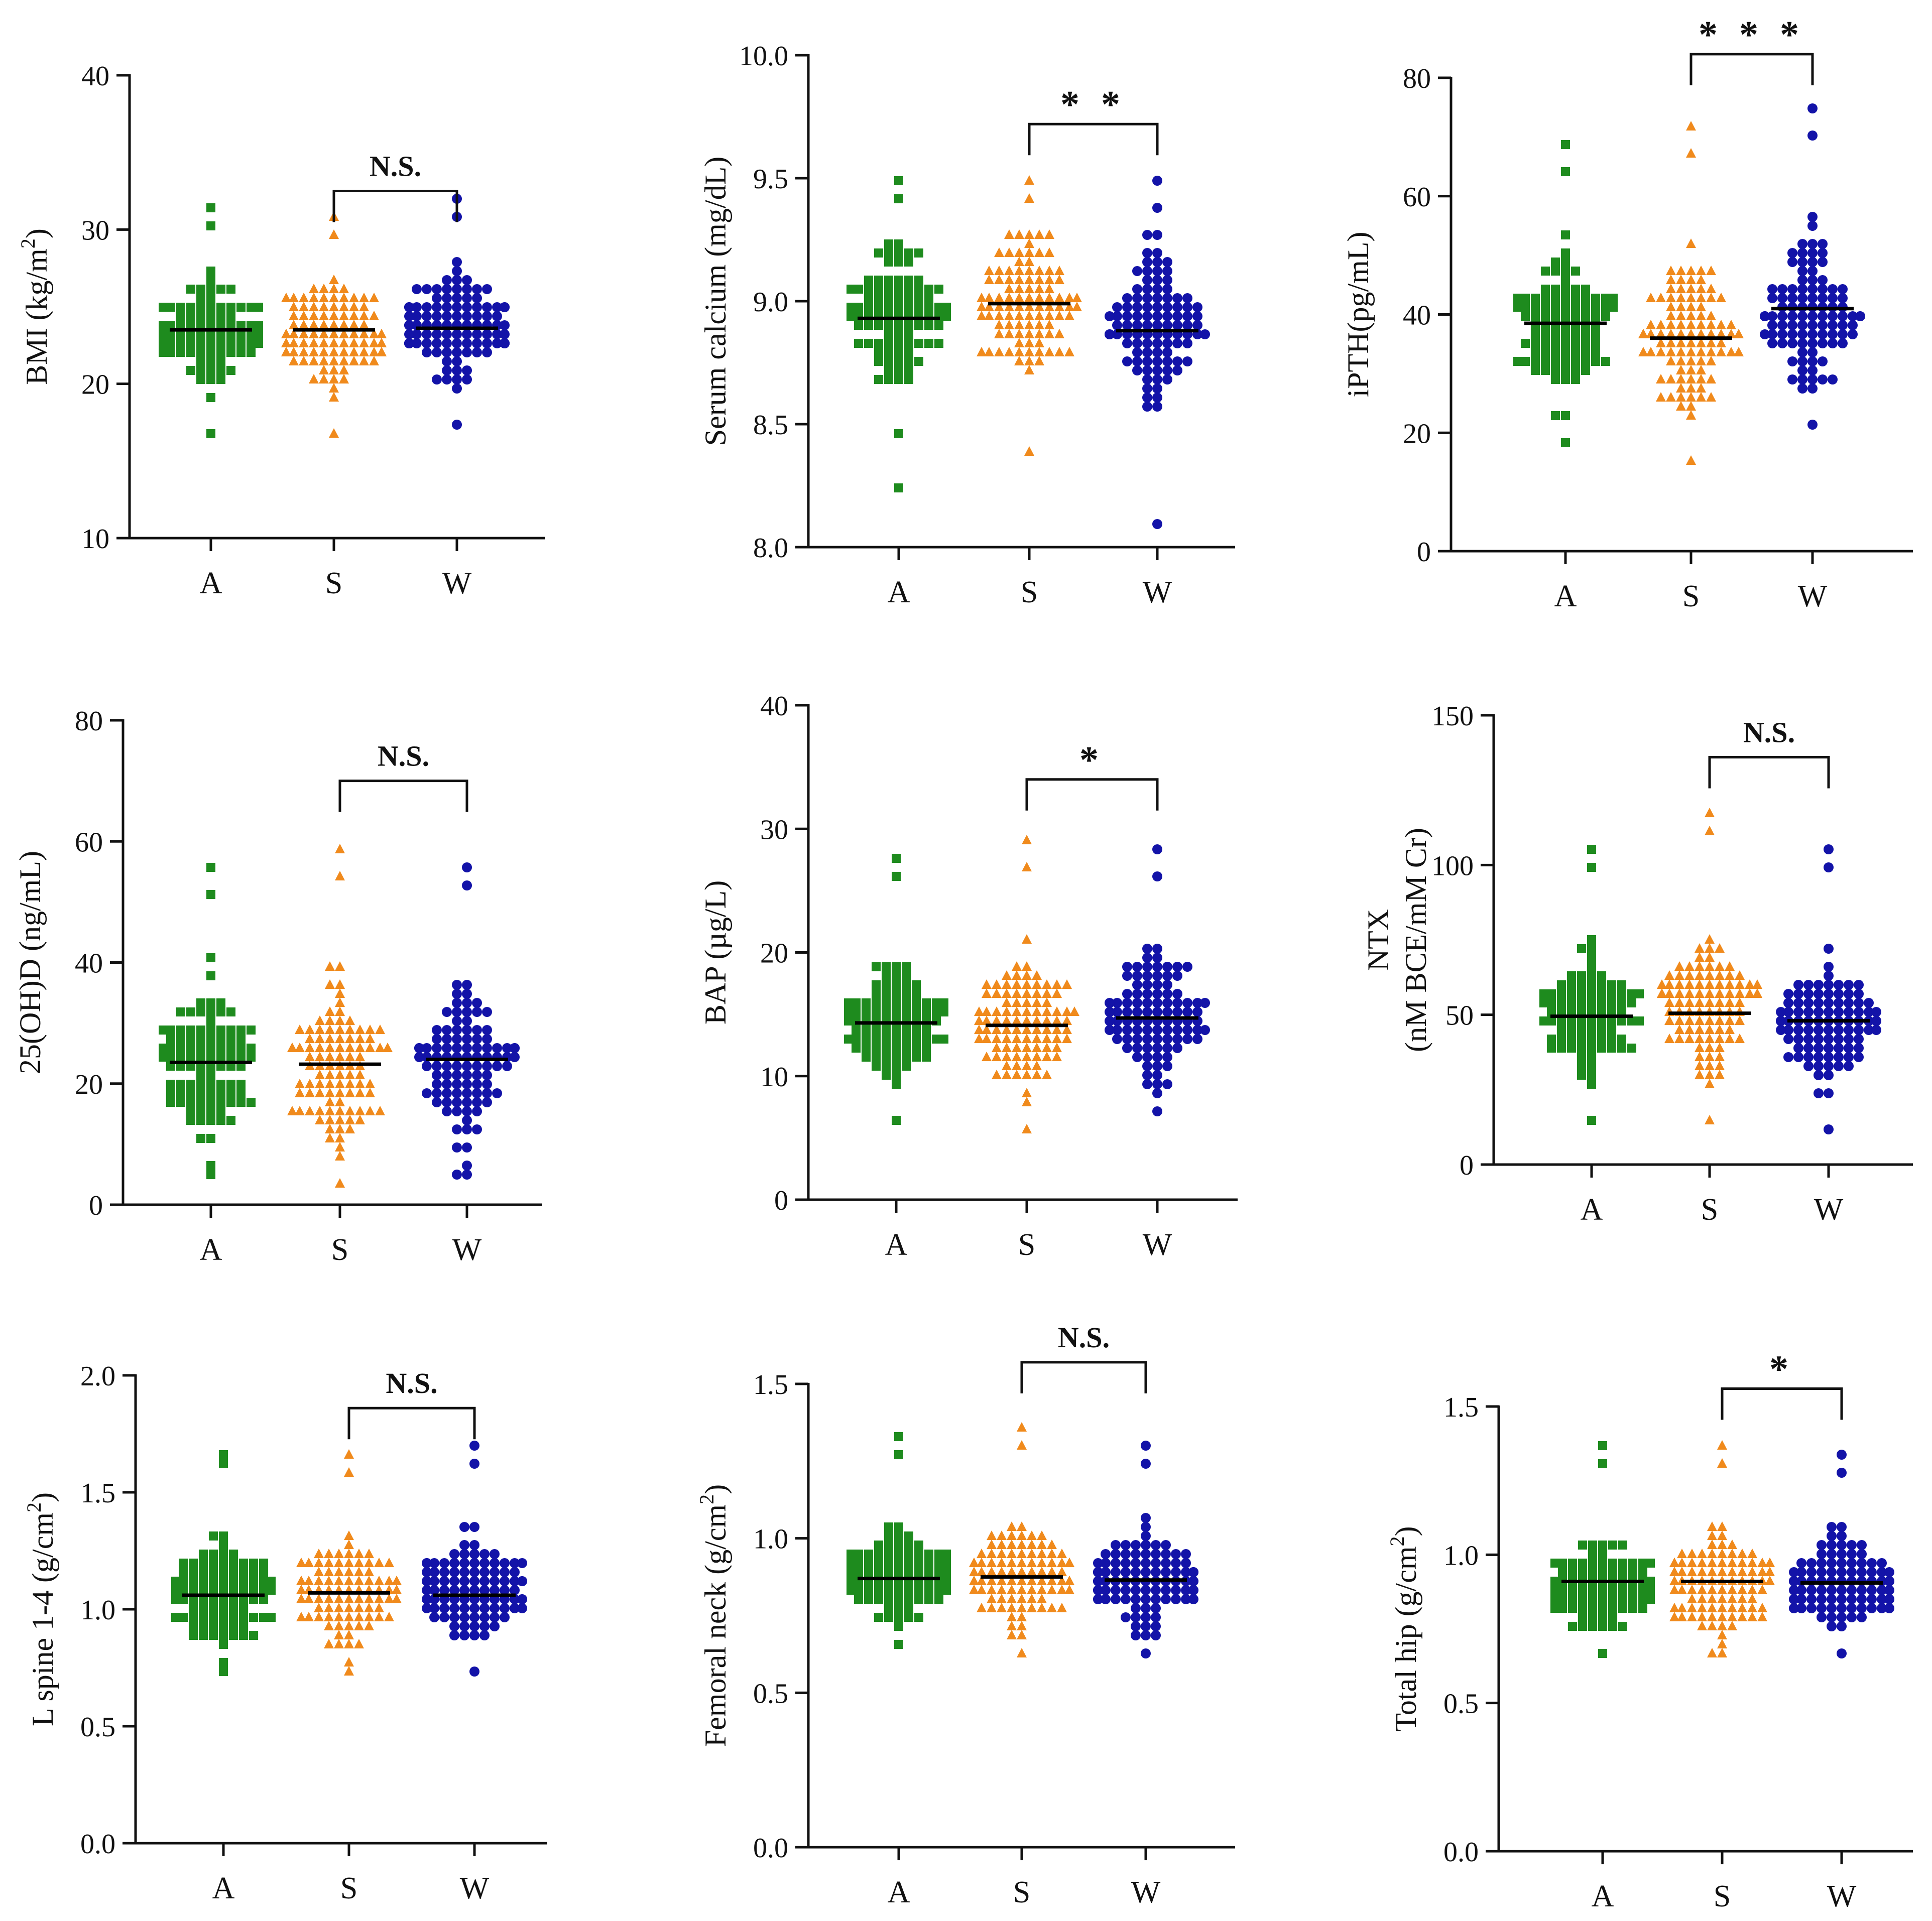 This screenshot has height=1921, width=1932. Describe the element at coordinates (1752, 35) in the screenshot. I see `significance-label: * * *` at that location.